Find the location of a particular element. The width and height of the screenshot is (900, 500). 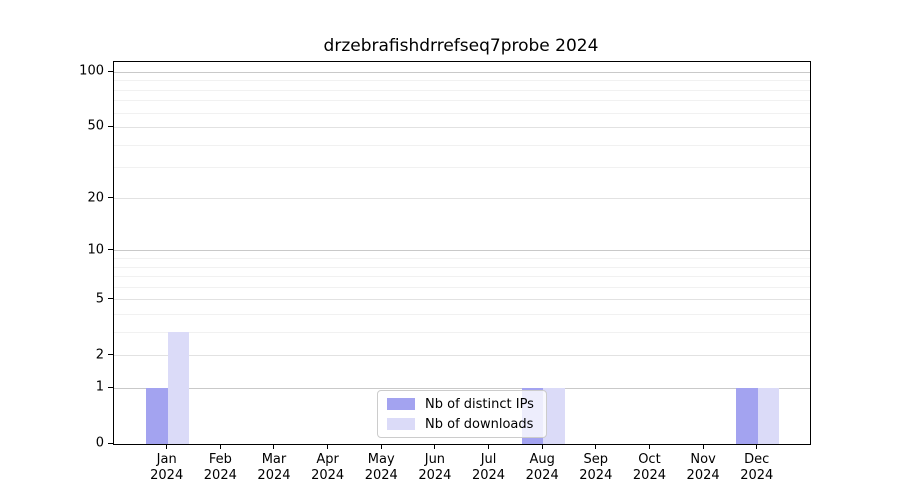

x-tick-label: Oct 2024 is located at coordinates (649, 468).